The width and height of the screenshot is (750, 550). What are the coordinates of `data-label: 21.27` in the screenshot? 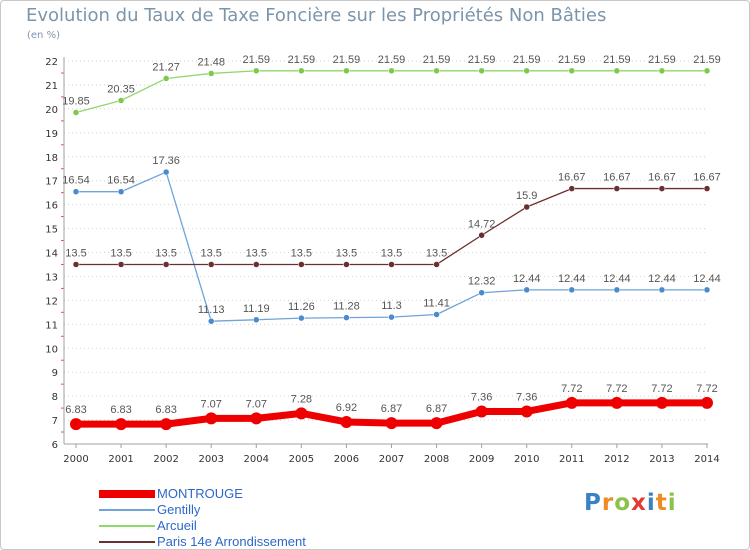 It's located at (166, 67).